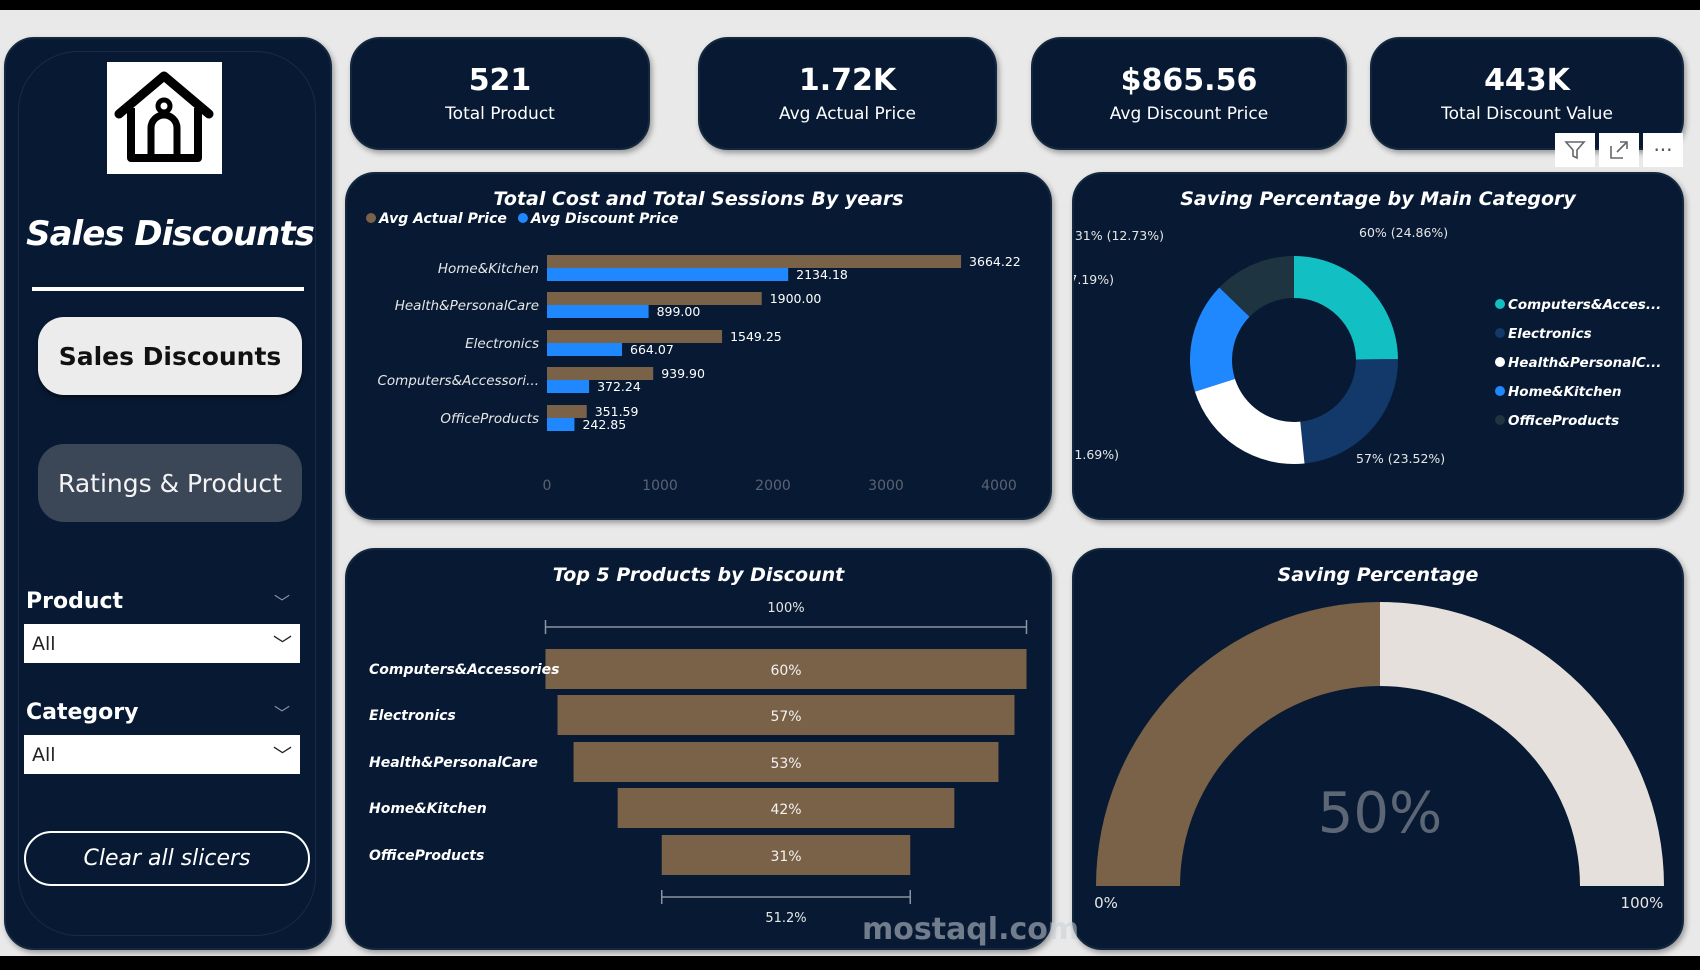  I want to click on category-label: OfficeProducts, so click(489, 419).